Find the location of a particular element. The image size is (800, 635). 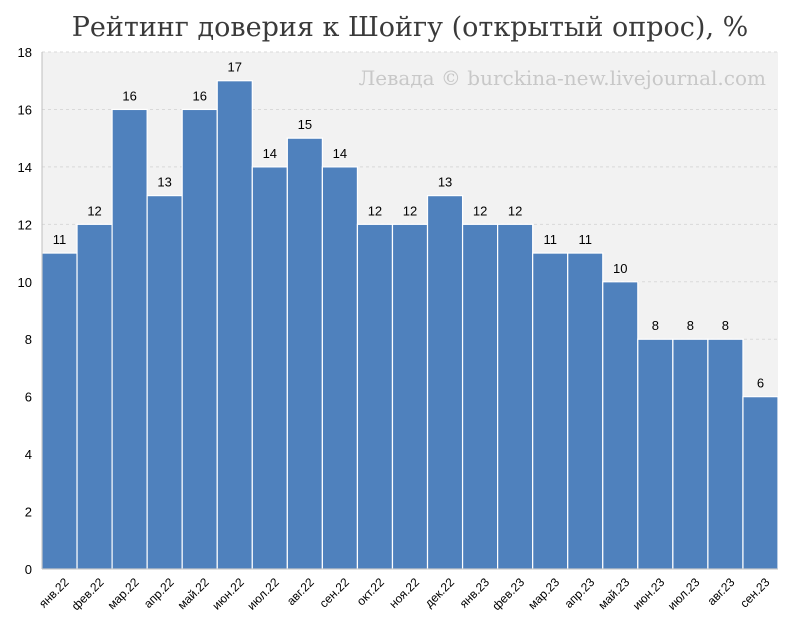

y-tick-label: 14 is located at coordinates (25, 167).